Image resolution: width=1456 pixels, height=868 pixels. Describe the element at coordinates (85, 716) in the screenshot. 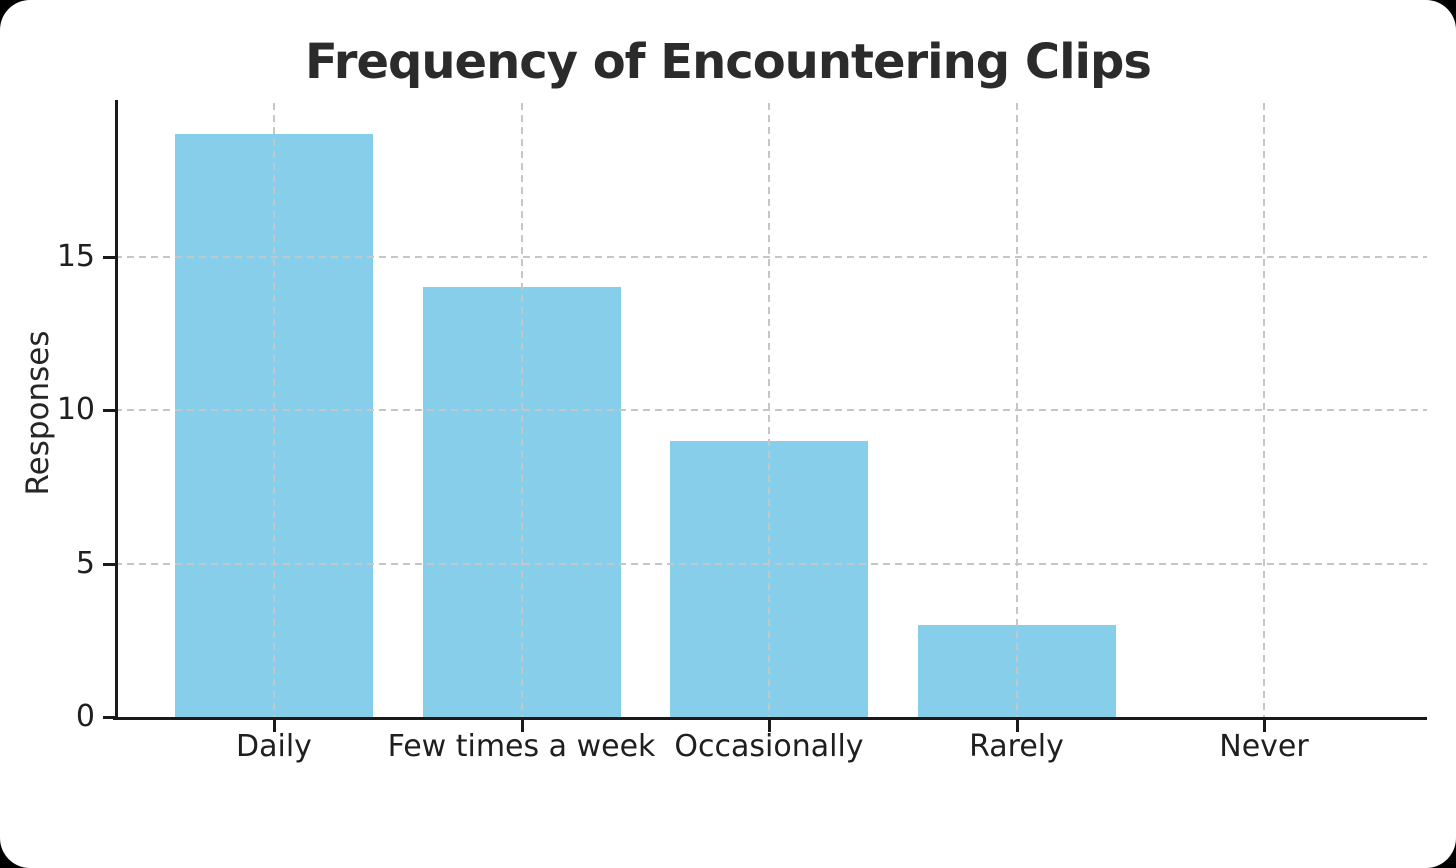

I see `y-tick-label: 0` at that location.